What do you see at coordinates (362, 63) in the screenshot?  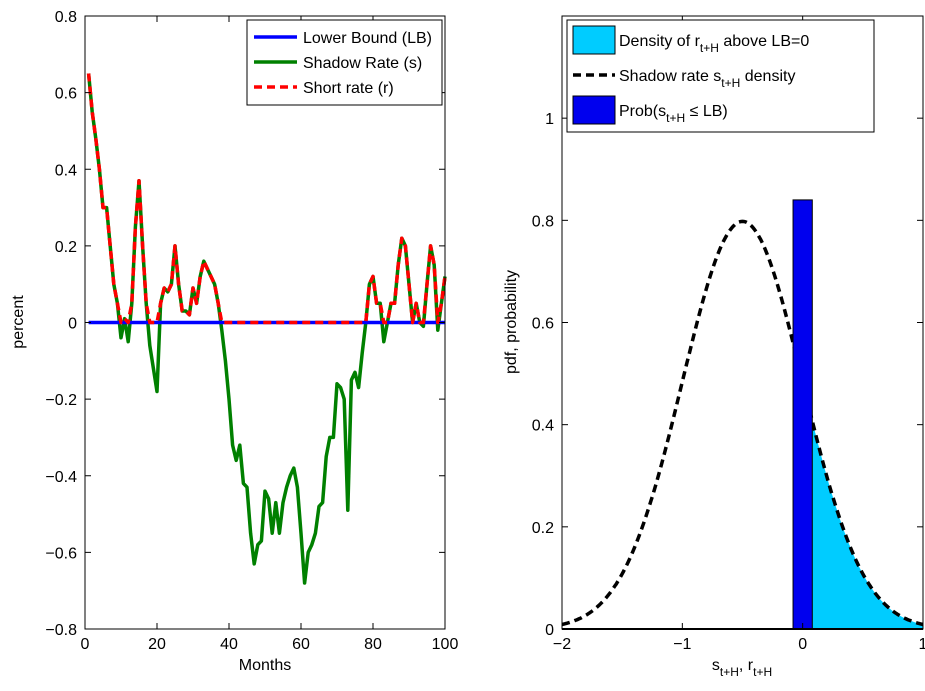 I see `left-legend-label: Shadow Rate (s)` at bounding box center [362, 63].